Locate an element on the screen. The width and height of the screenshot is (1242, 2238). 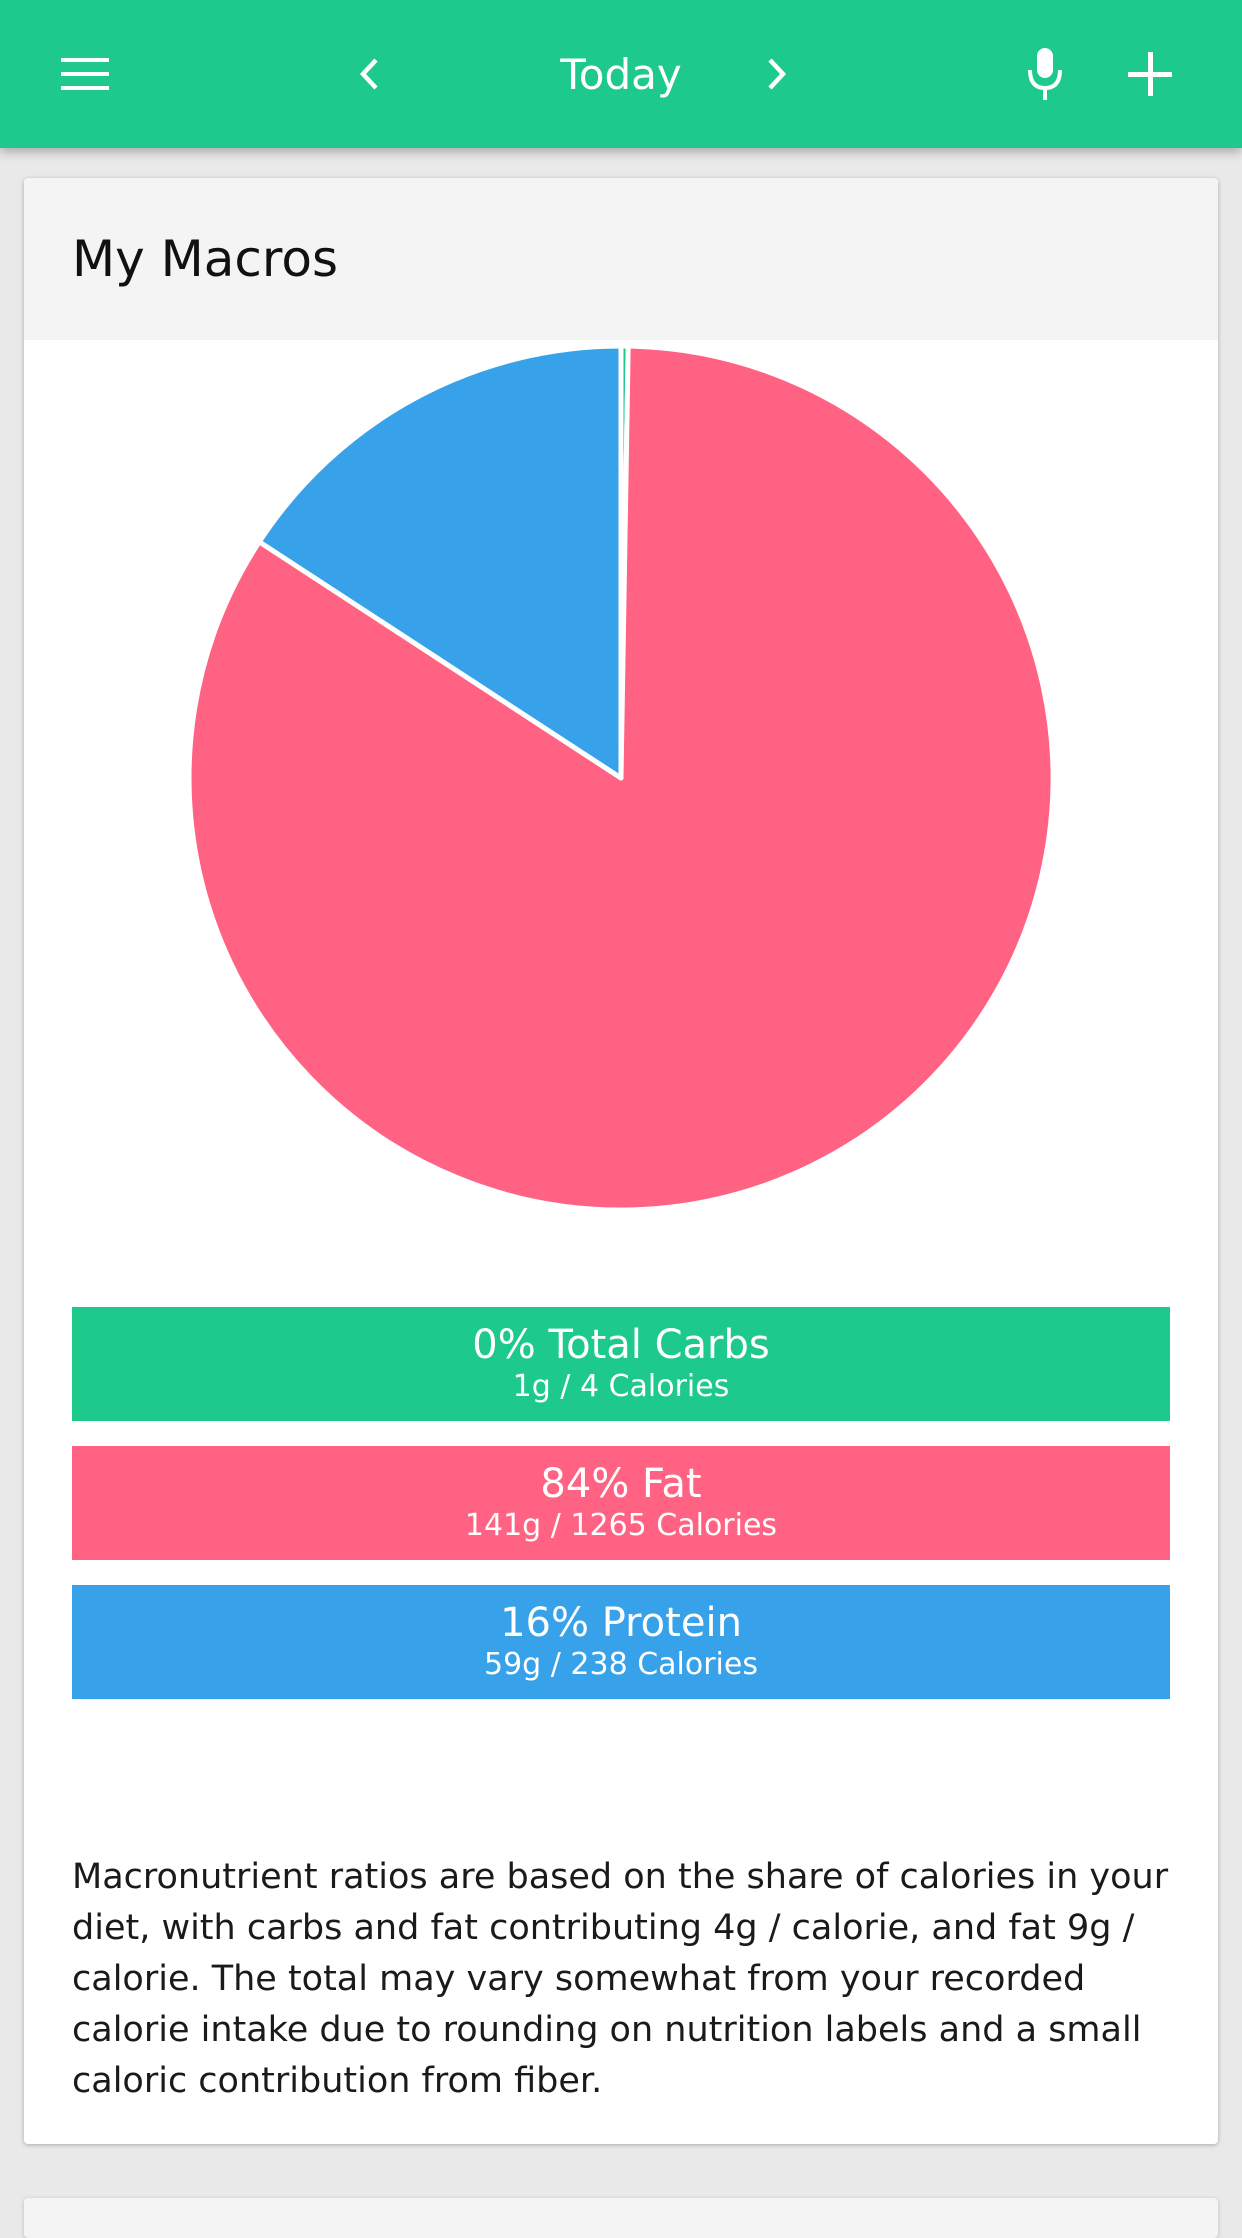
card-title: My Macros is located at coordinates (205, 259).